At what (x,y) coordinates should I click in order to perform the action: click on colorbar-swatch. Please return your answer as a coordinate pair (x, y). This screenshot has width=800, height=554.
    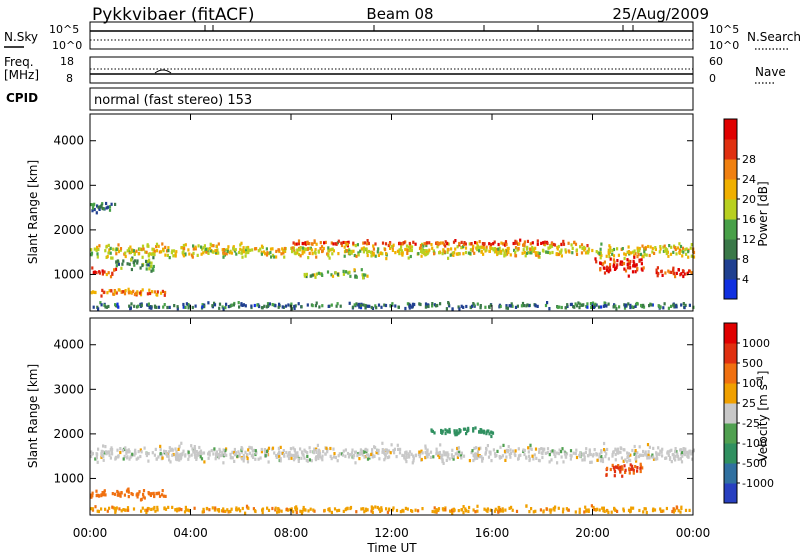
    Looking at the image, I should click on (730, 209).